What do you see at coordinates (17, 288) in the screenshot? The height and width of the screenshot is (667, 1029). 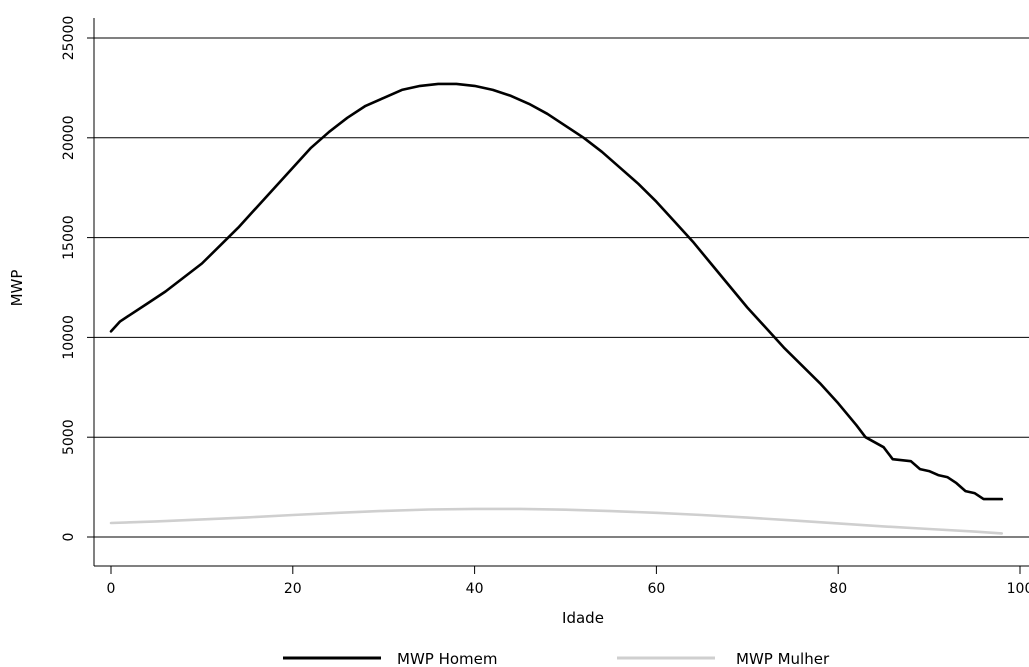 I see `y-axis-title: MWP` at bounding box center [17, 288].